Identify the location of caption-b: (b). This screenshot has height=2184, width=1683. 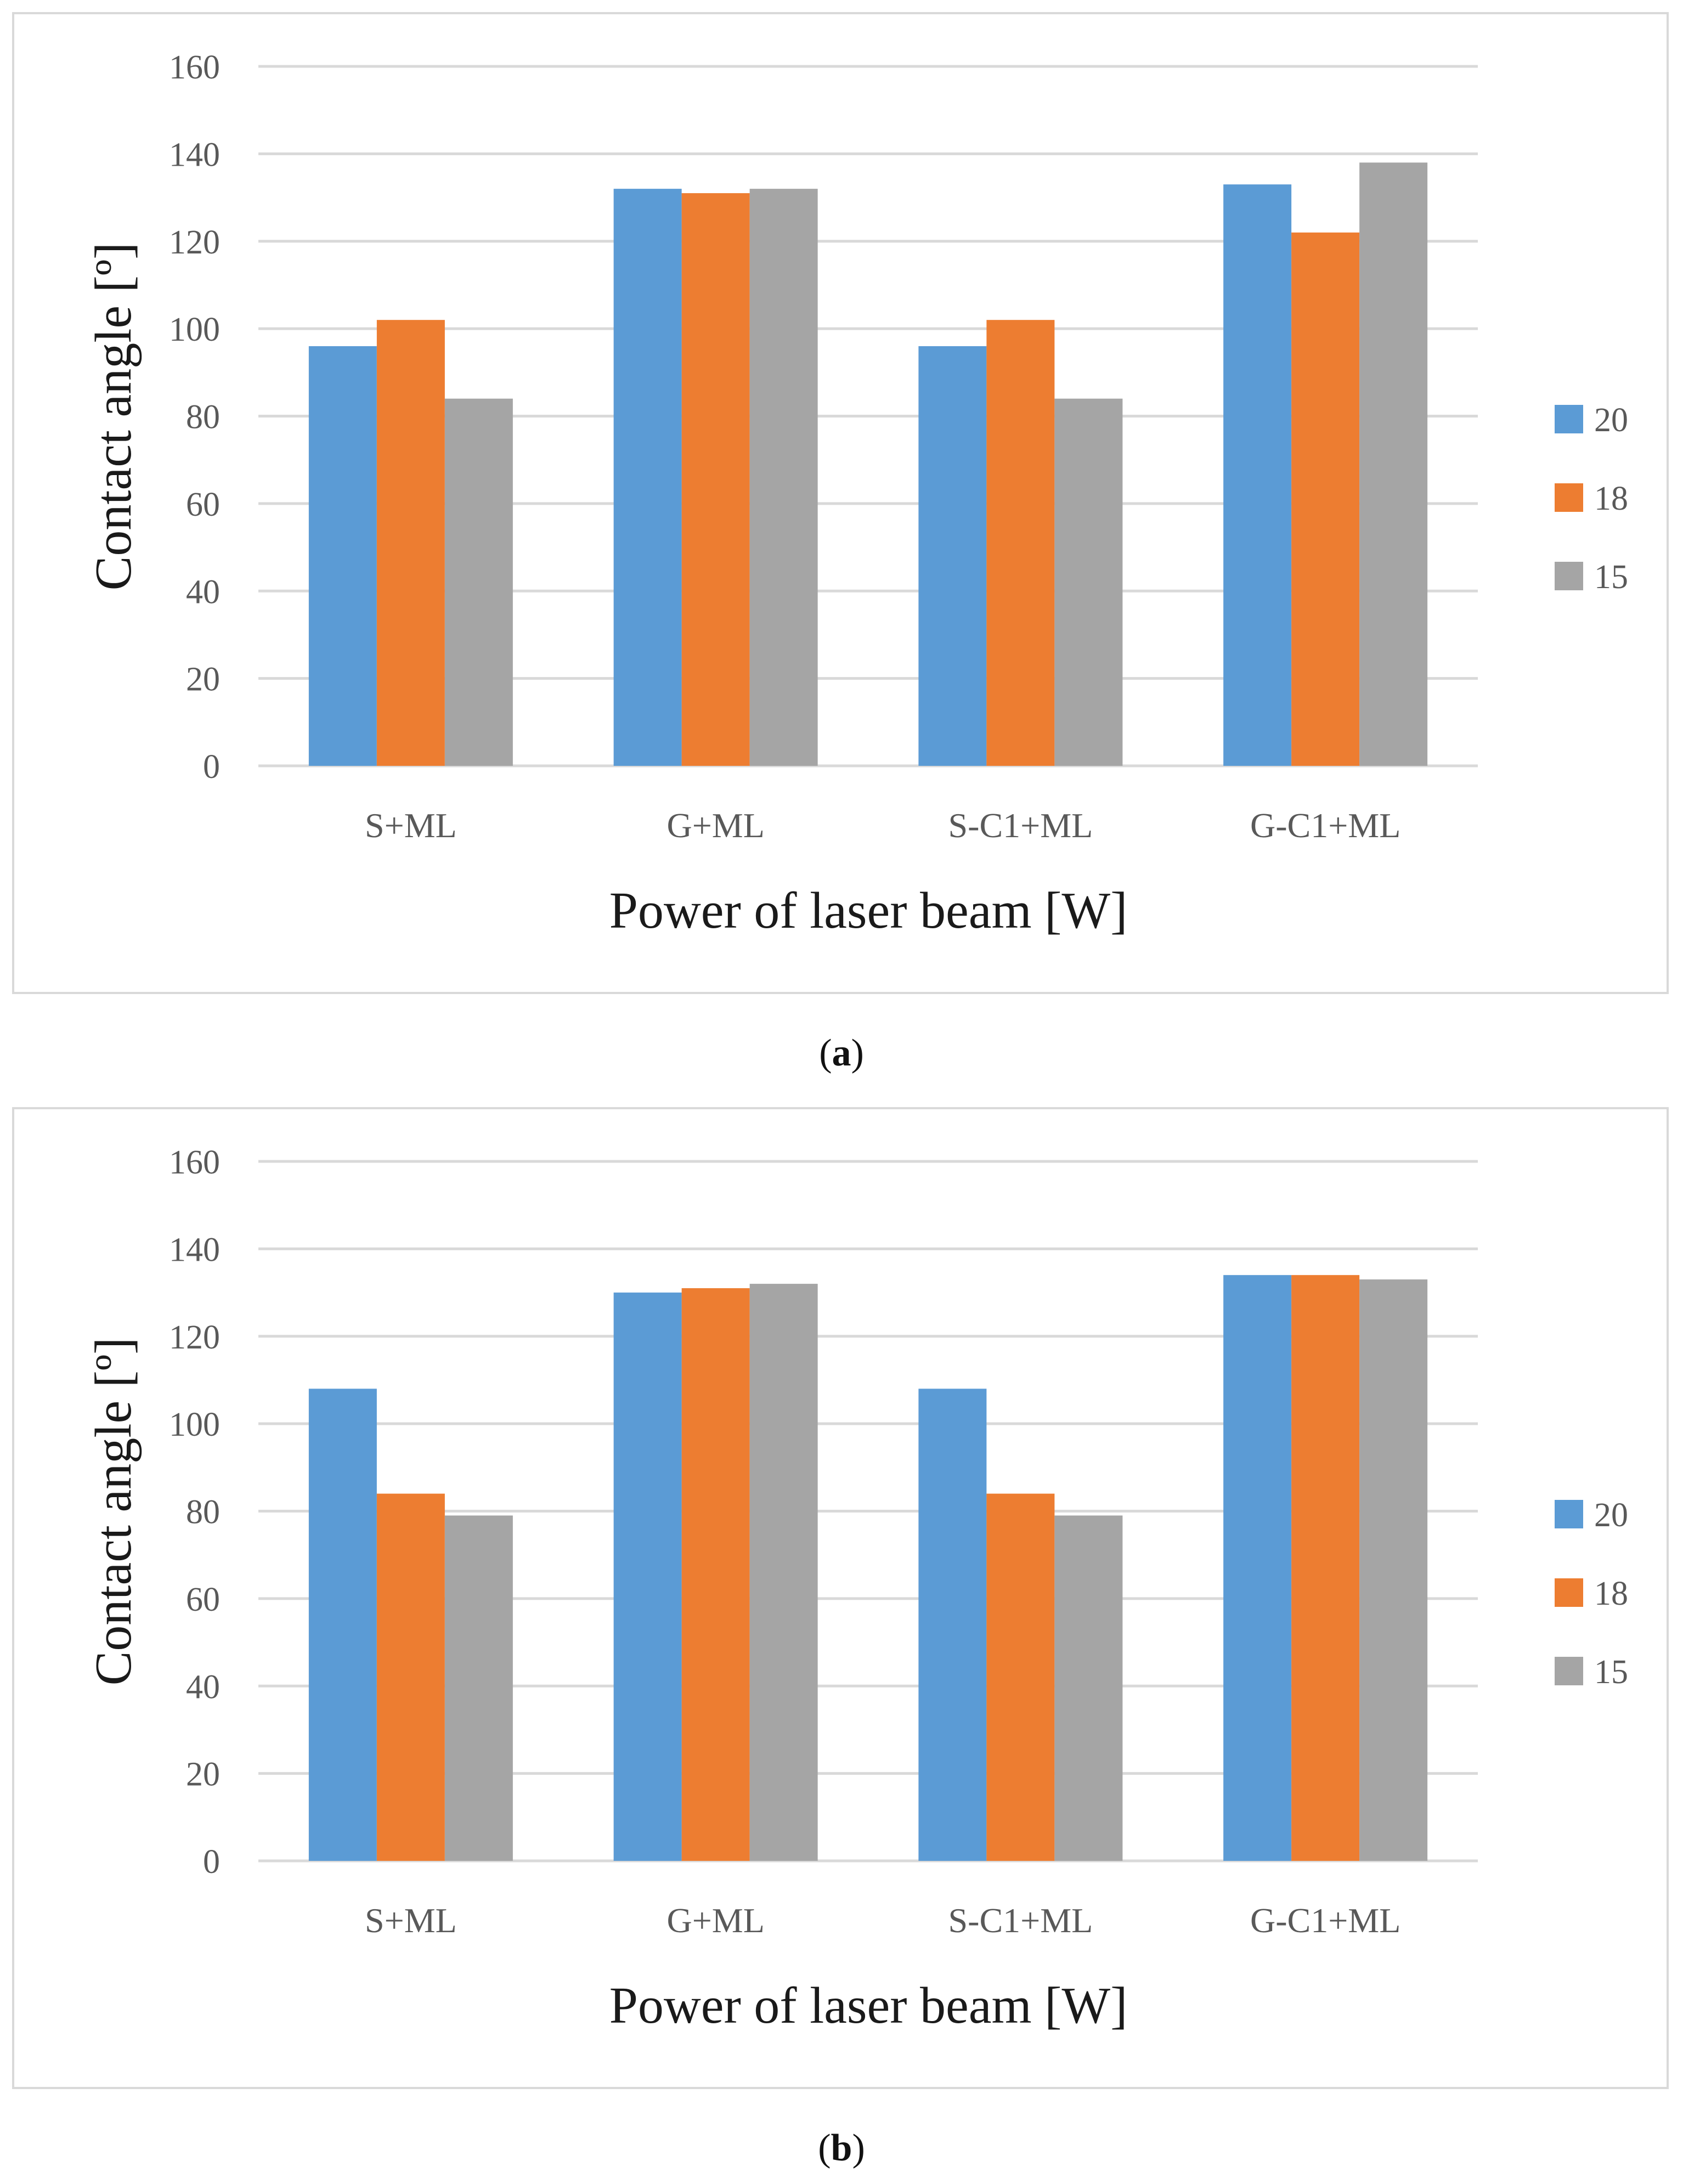
(841, 2148).